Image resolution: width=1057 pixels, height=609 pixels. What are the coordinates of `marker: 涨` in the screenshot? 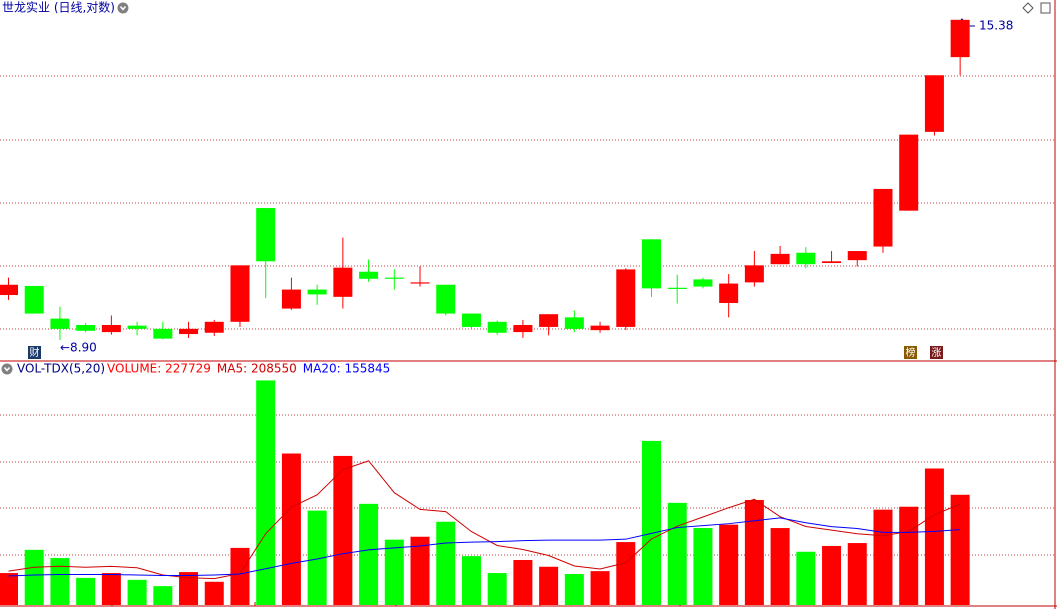 It's located at (937, 353).